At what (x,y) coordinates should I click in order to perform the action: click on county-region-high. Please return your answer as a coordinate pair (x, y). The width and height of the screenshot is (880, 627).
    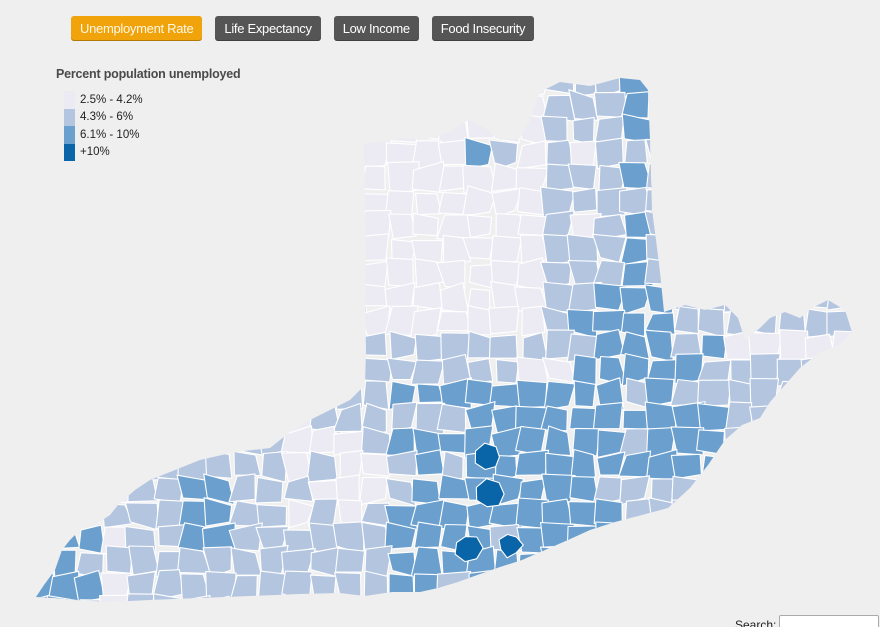
    Looking at the image, I should click on (487, 456).